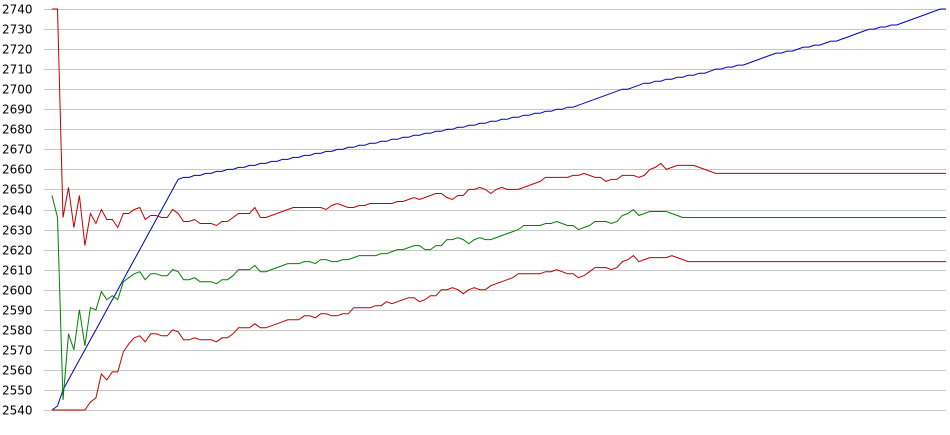 Image resolution: width=950 pixels, height=435 pixels. What do you see at coordinates (17, 190) in the screenshot?
I see `y-tick-label-2650: 2650` at bounding box center [17, 190].